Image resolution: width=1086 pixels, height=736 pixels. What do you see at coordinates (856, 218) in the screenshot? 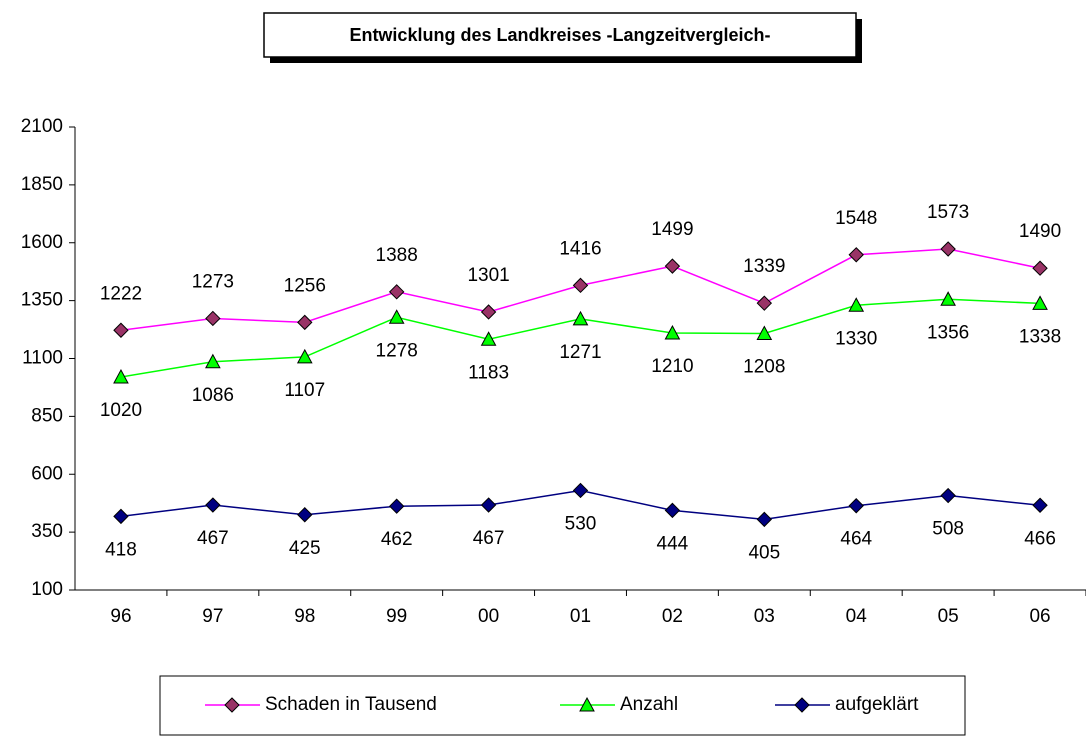
I see `data-label: 1548` at bounding box center [856, 218].